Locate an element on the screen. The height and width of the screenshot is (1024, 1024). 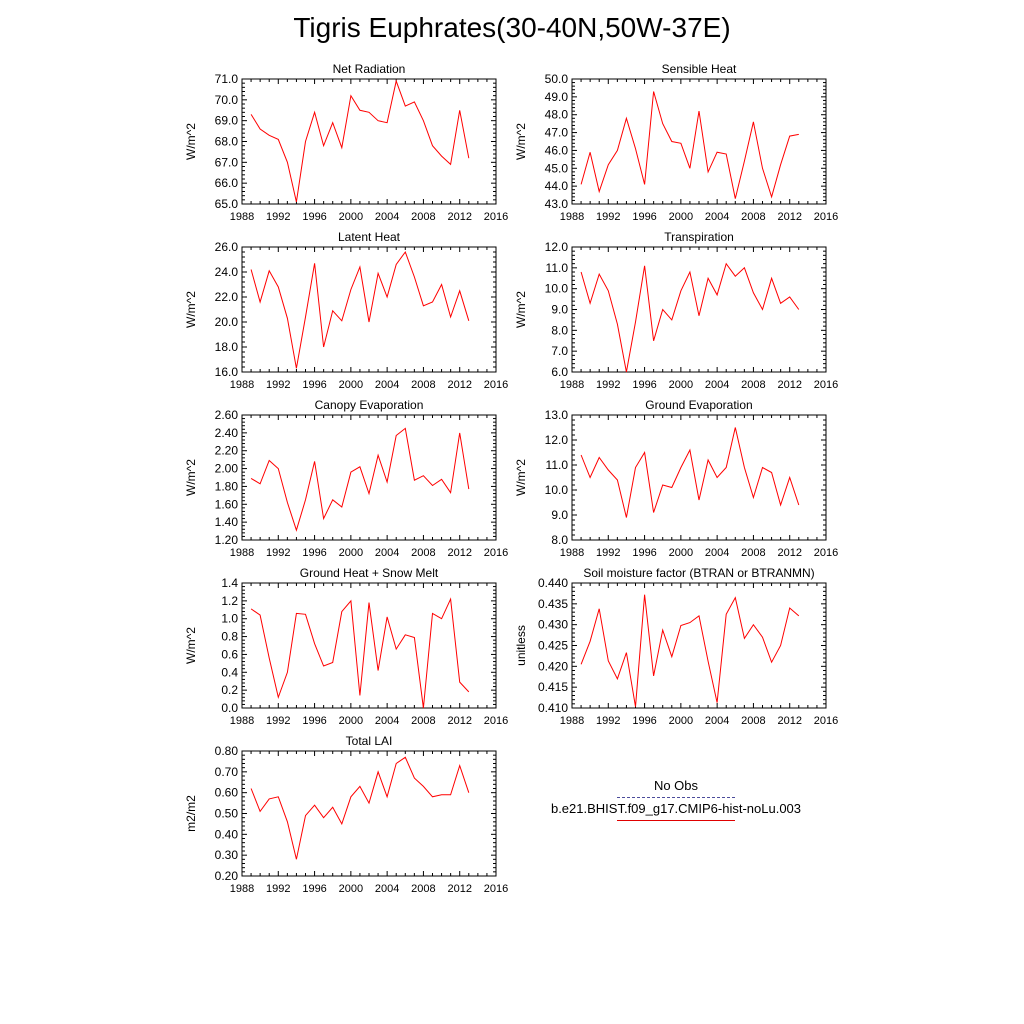
y-tick-label: 50.0 is located at coordinates (557, 79).